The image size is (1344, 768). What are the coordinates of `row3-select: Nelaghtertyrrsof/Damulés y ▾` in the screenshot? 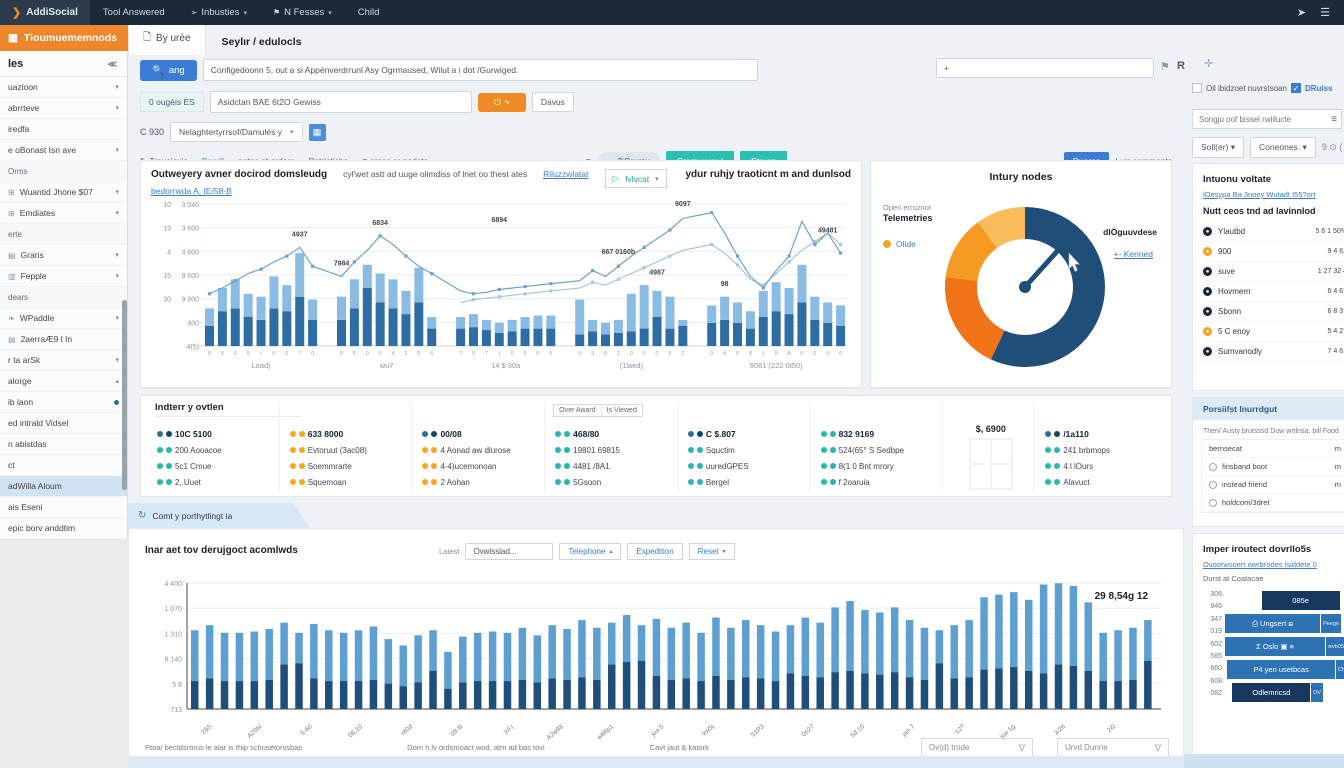 It's located at (236, 132).